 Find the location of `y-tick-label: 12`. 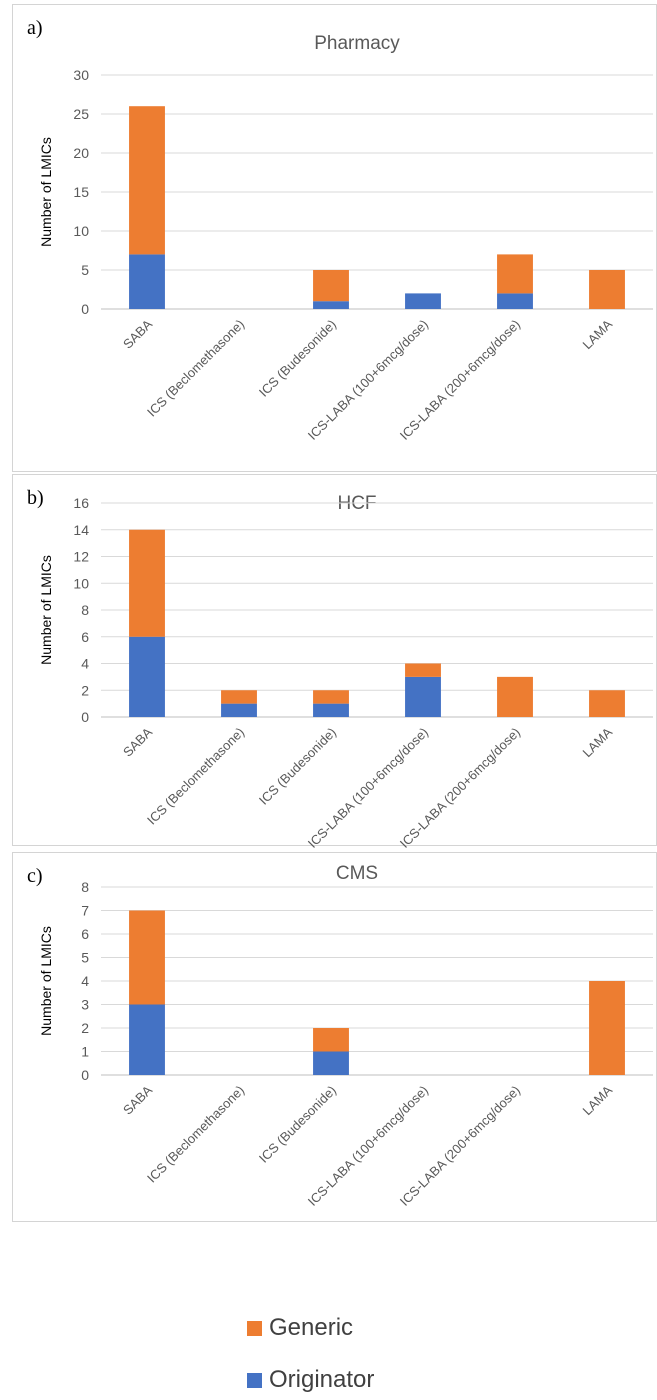

y-tick-label: 12 is located at coordinates (81, 557).